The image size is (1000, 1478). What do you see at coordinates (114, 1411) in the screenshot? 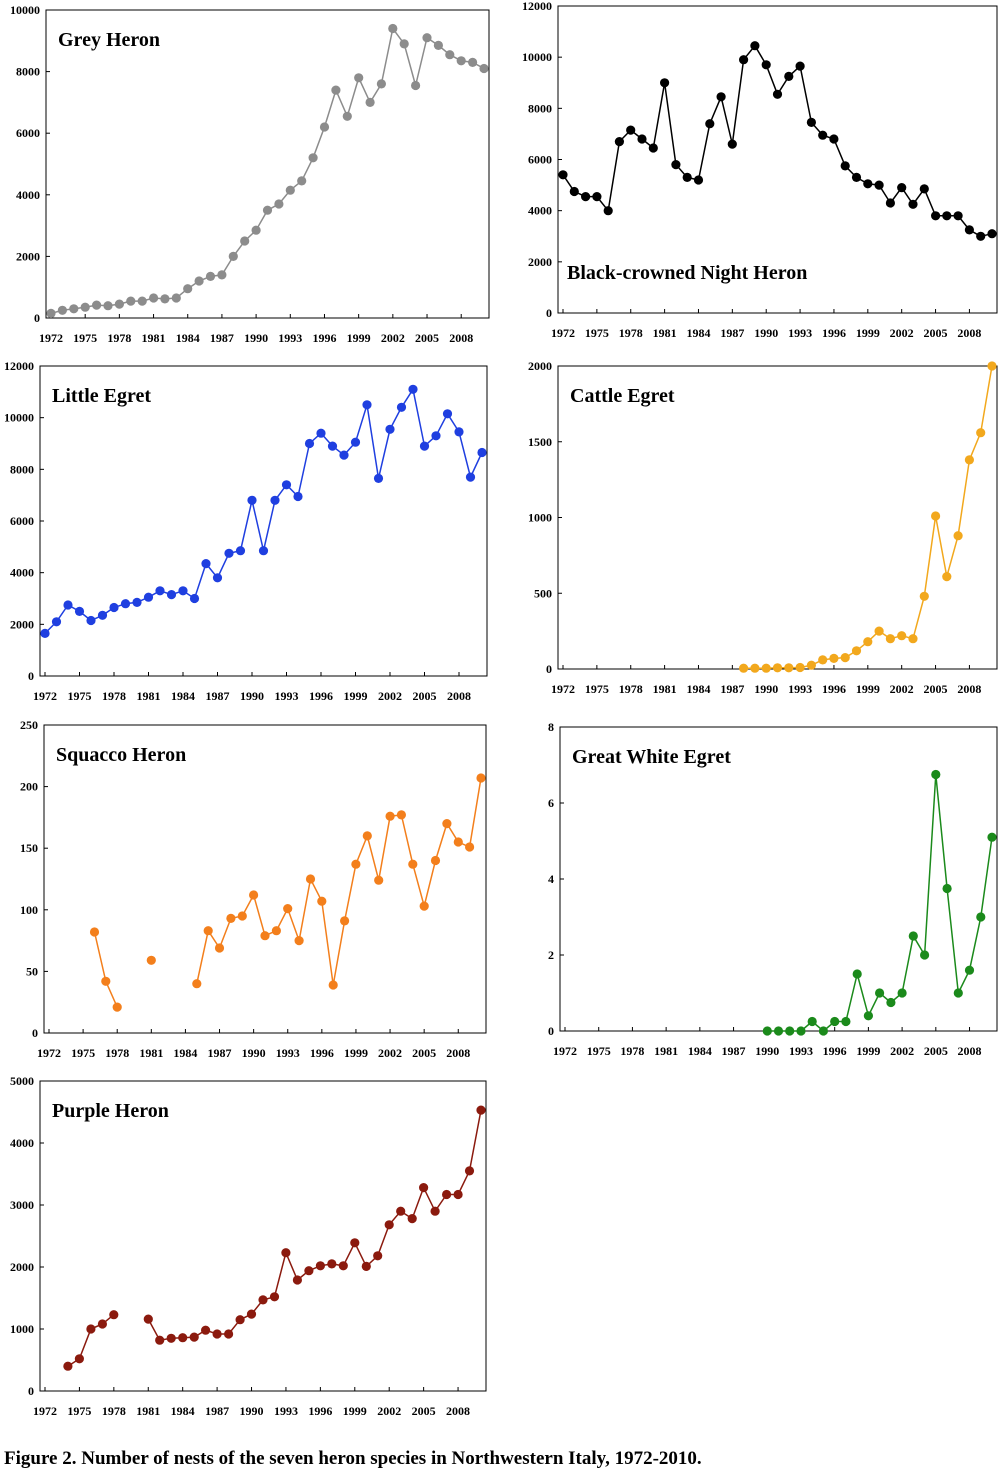
I see `x-tick-label: 1978` at bounding box center [114, 1411].